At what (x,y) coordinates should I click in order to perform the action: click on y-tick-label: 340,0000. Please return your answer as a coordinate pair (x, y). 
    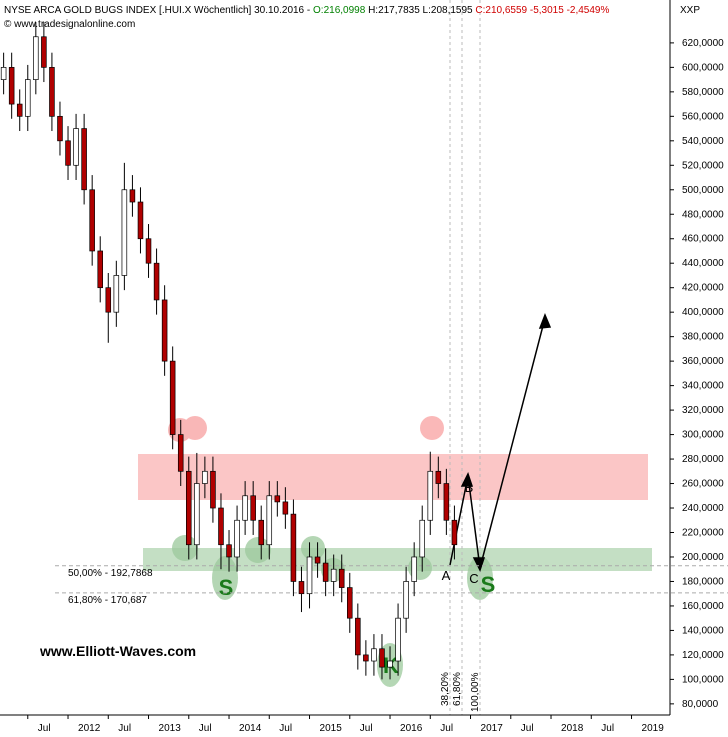
    Looking at the image, I should click on (703, 386).